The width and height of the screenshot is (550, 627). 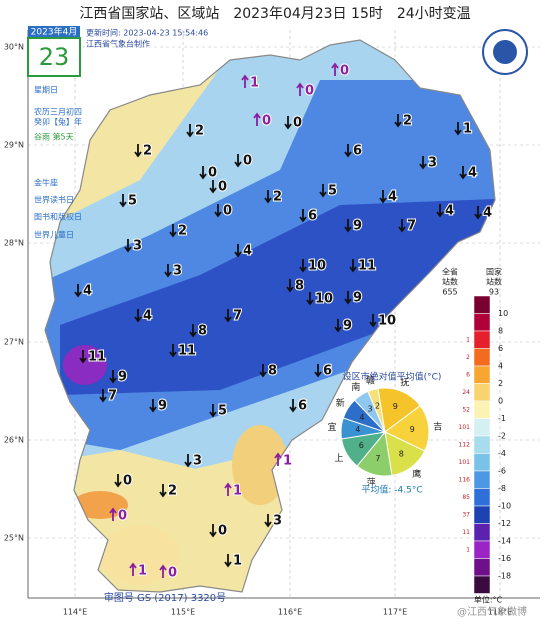 I want to click on pie-value: 9, so click(x=395, y=406).